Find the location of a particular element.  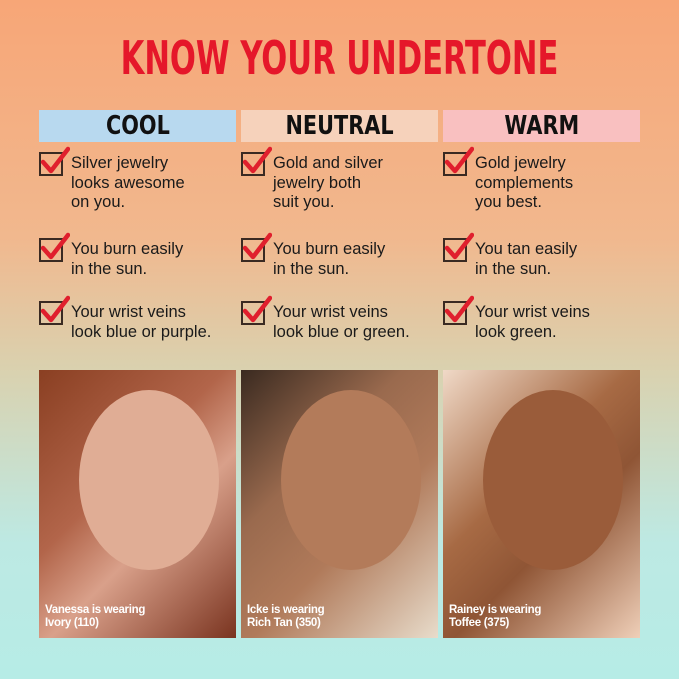

page-title: KNOW YOUR UNDERTONE is located at coordinates (339, 59).